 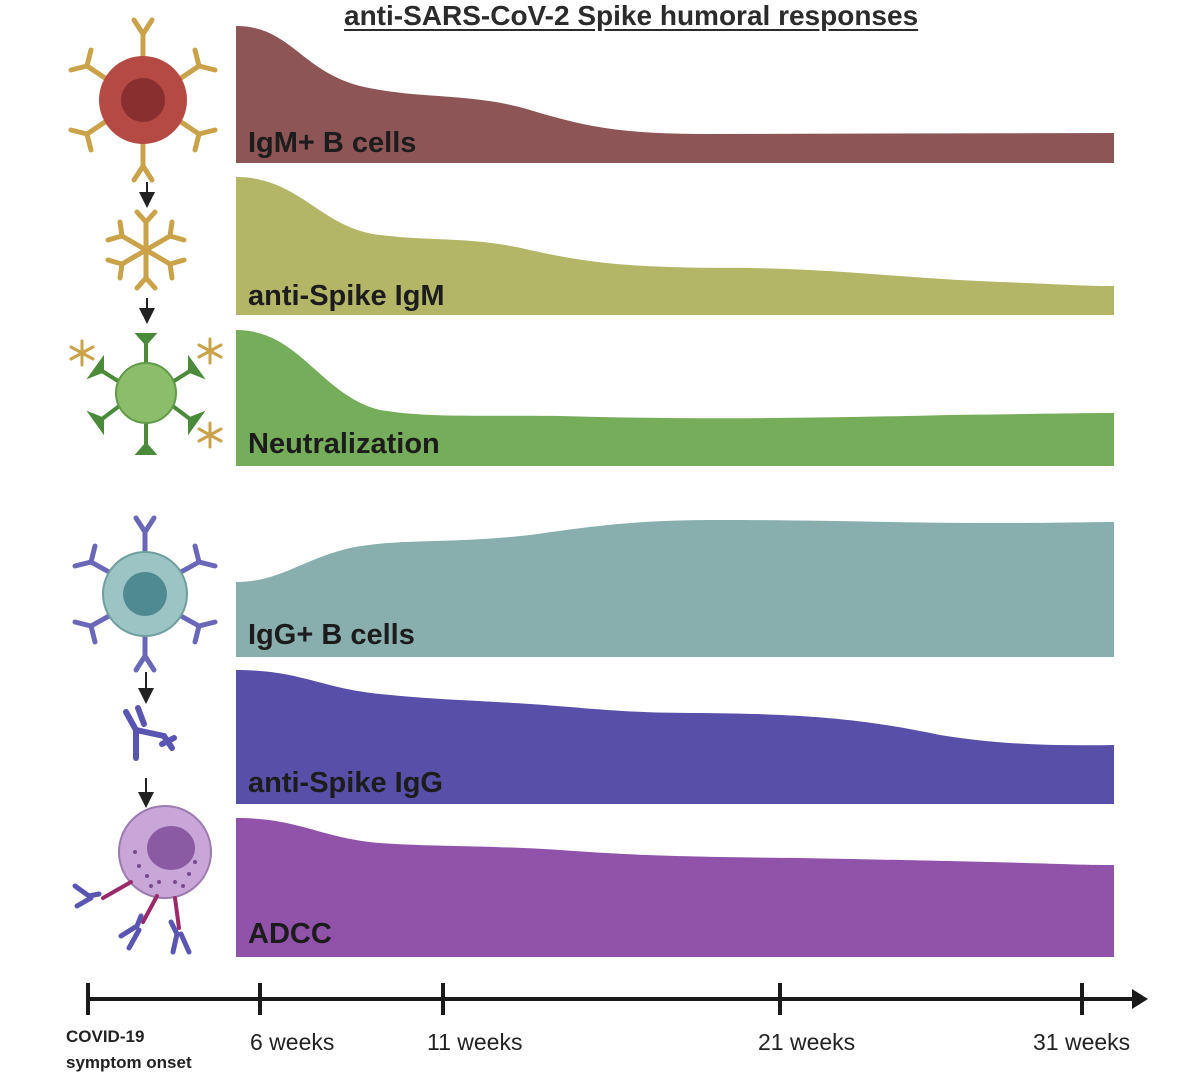 What do you see at coordinates (345, 783) in the screenshot?
I see `band-label-anti-spike-igg: anti-Spike IgG` at bounding box center [345, 783].